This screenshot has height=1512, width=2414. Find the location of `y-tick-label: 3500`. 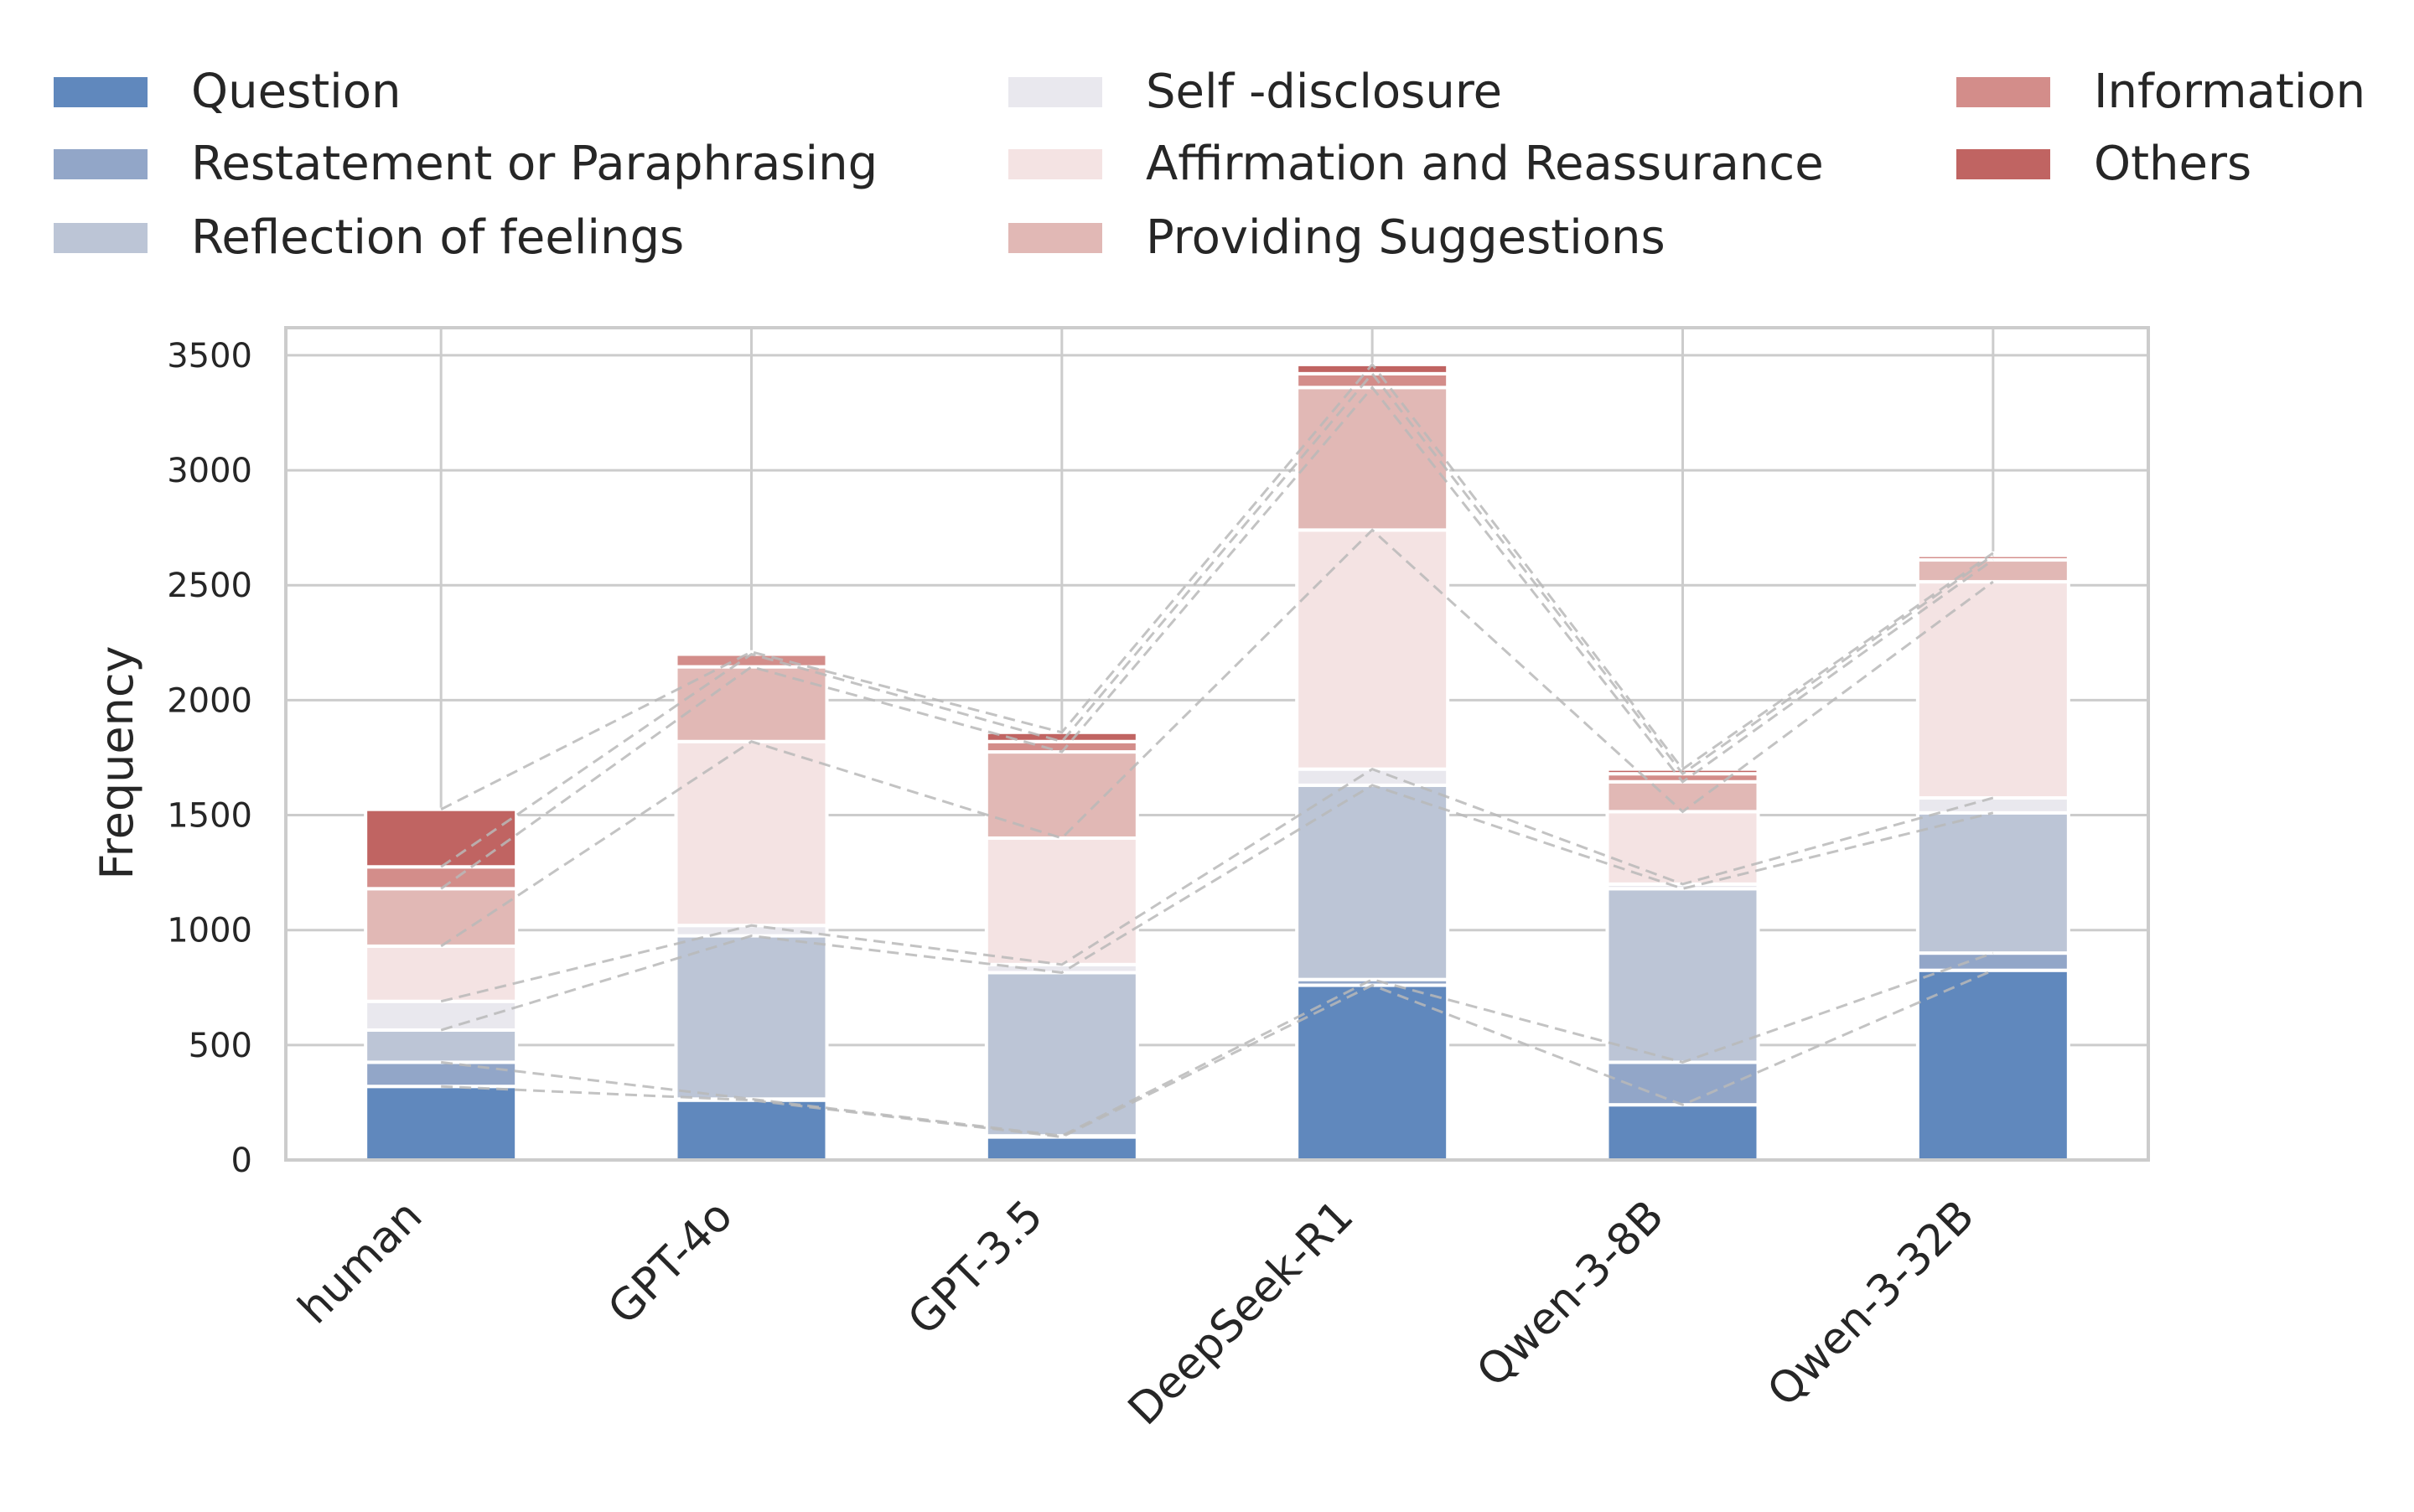

y-tick-label: 3500 is located at coordinates (210, 356).